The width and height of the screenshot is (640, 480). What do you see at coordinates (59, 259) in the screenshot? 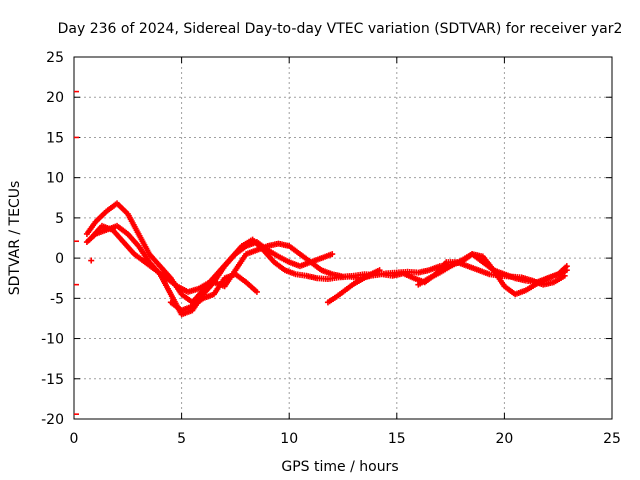
I see `y-tick-label: 0` at bounding box center [59, 259].